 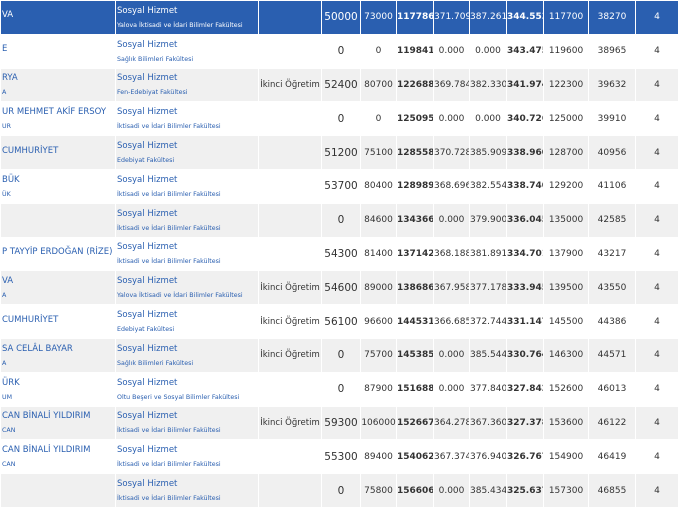 I want to click on score-2: 385.909, so click(x=488, y=152).